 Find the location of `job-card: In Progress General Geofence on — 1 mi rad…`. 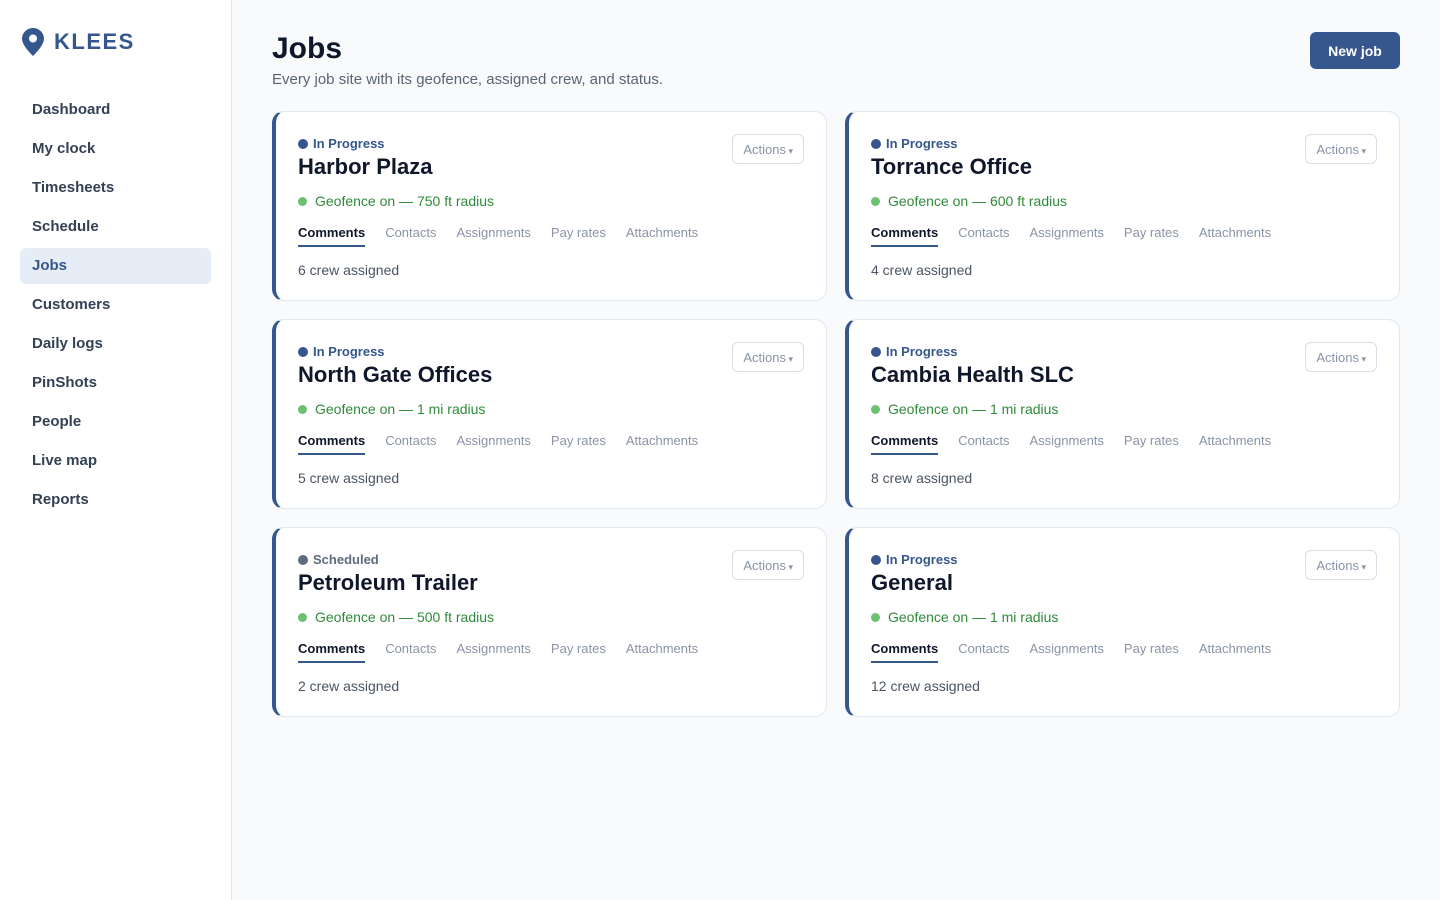

job-card: In Progress General Geofence on — 1 mi rad… is located at coordinates (1122, 622).